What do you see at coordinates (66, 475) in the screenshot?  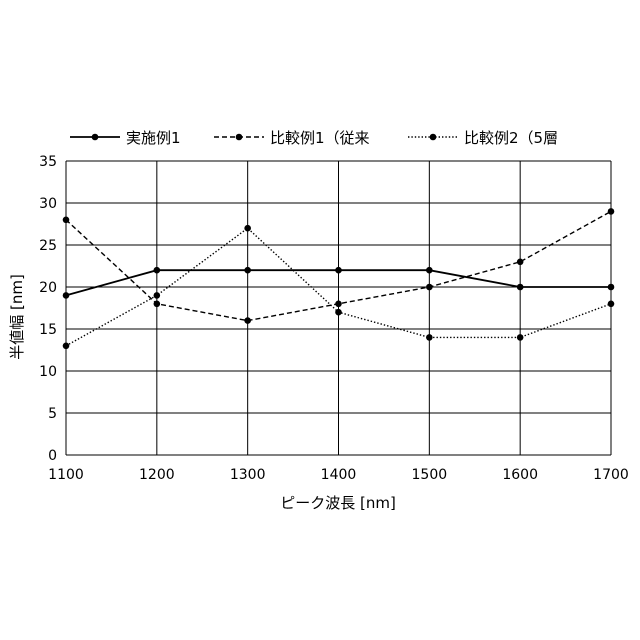 I see `x-tick-label: 1100` at bounding box center [66, 475].